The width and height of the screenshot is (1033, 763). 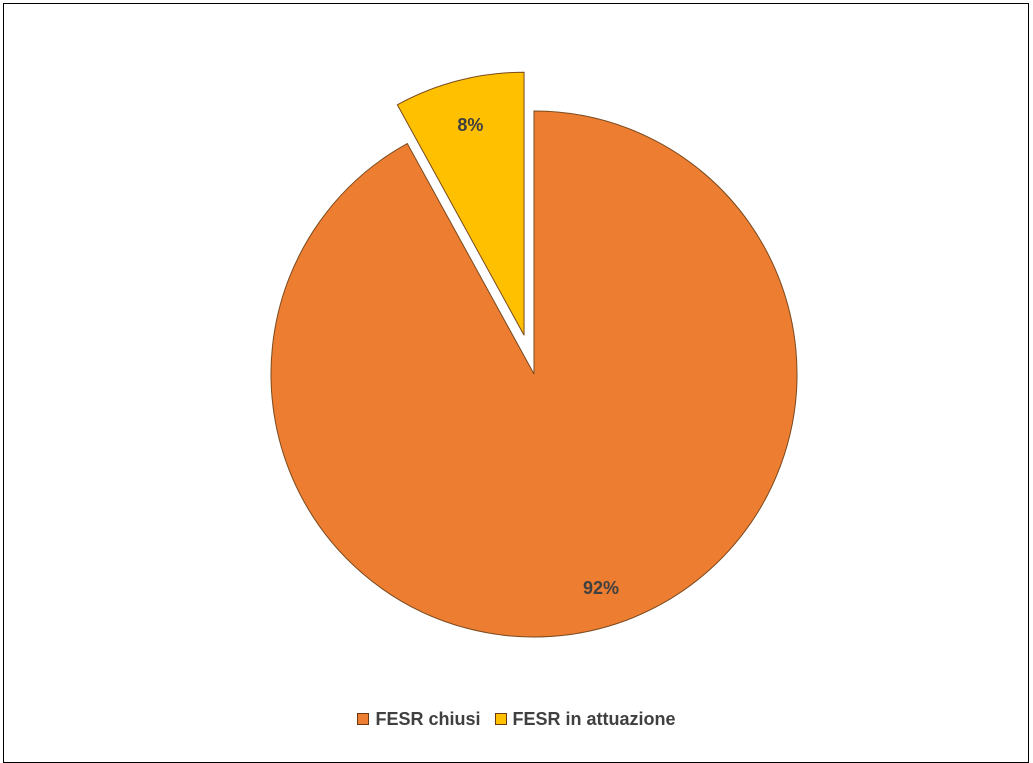 I want to click on legend-swatch-fesr-in-attuazione, so click(x=500, y=719).